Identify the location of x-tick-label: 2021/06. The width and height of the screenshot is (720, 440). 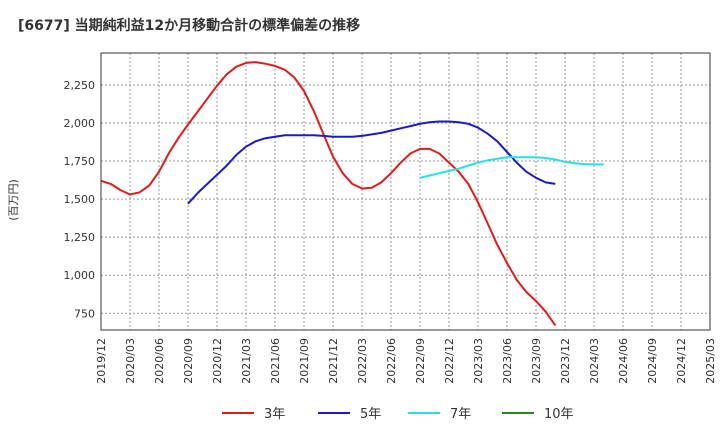
(275, 361).